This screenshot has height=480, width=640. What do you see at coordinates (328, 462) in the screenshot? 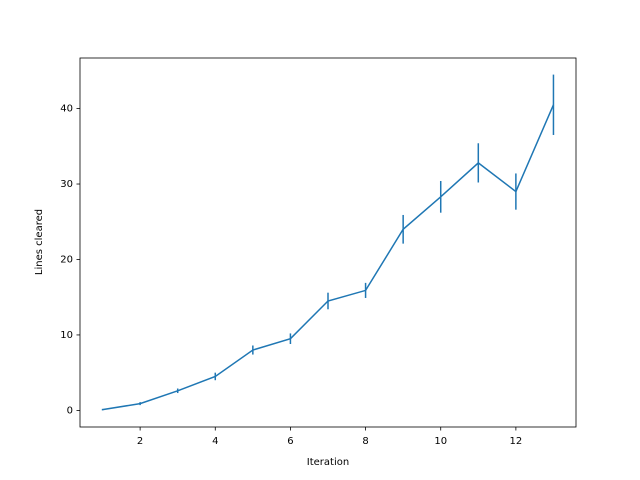
I see `x-axis-label: Iteration` at bounding box center [328, 462].